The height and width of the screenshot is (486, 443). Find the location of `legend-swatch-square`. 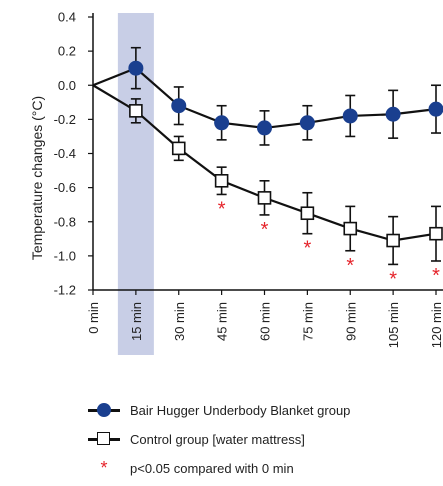

legend-swatch-square is located at coordinates (104, 439).